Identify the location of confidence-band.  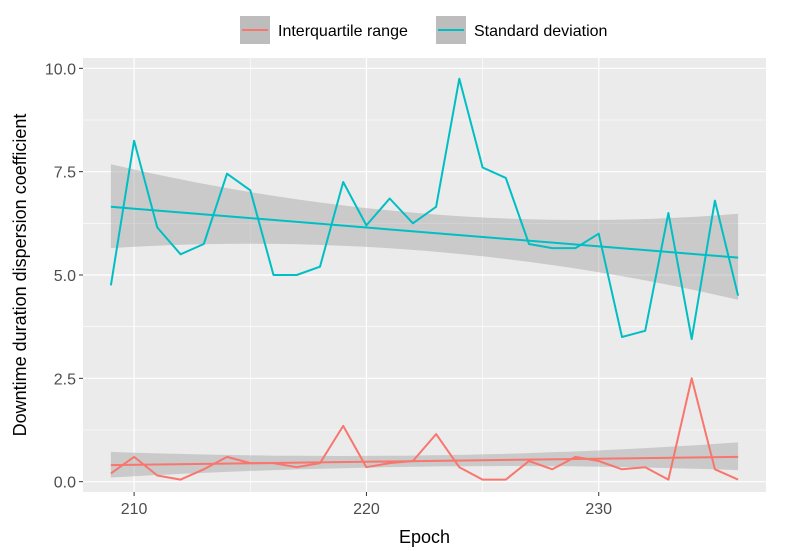
(424, 460).